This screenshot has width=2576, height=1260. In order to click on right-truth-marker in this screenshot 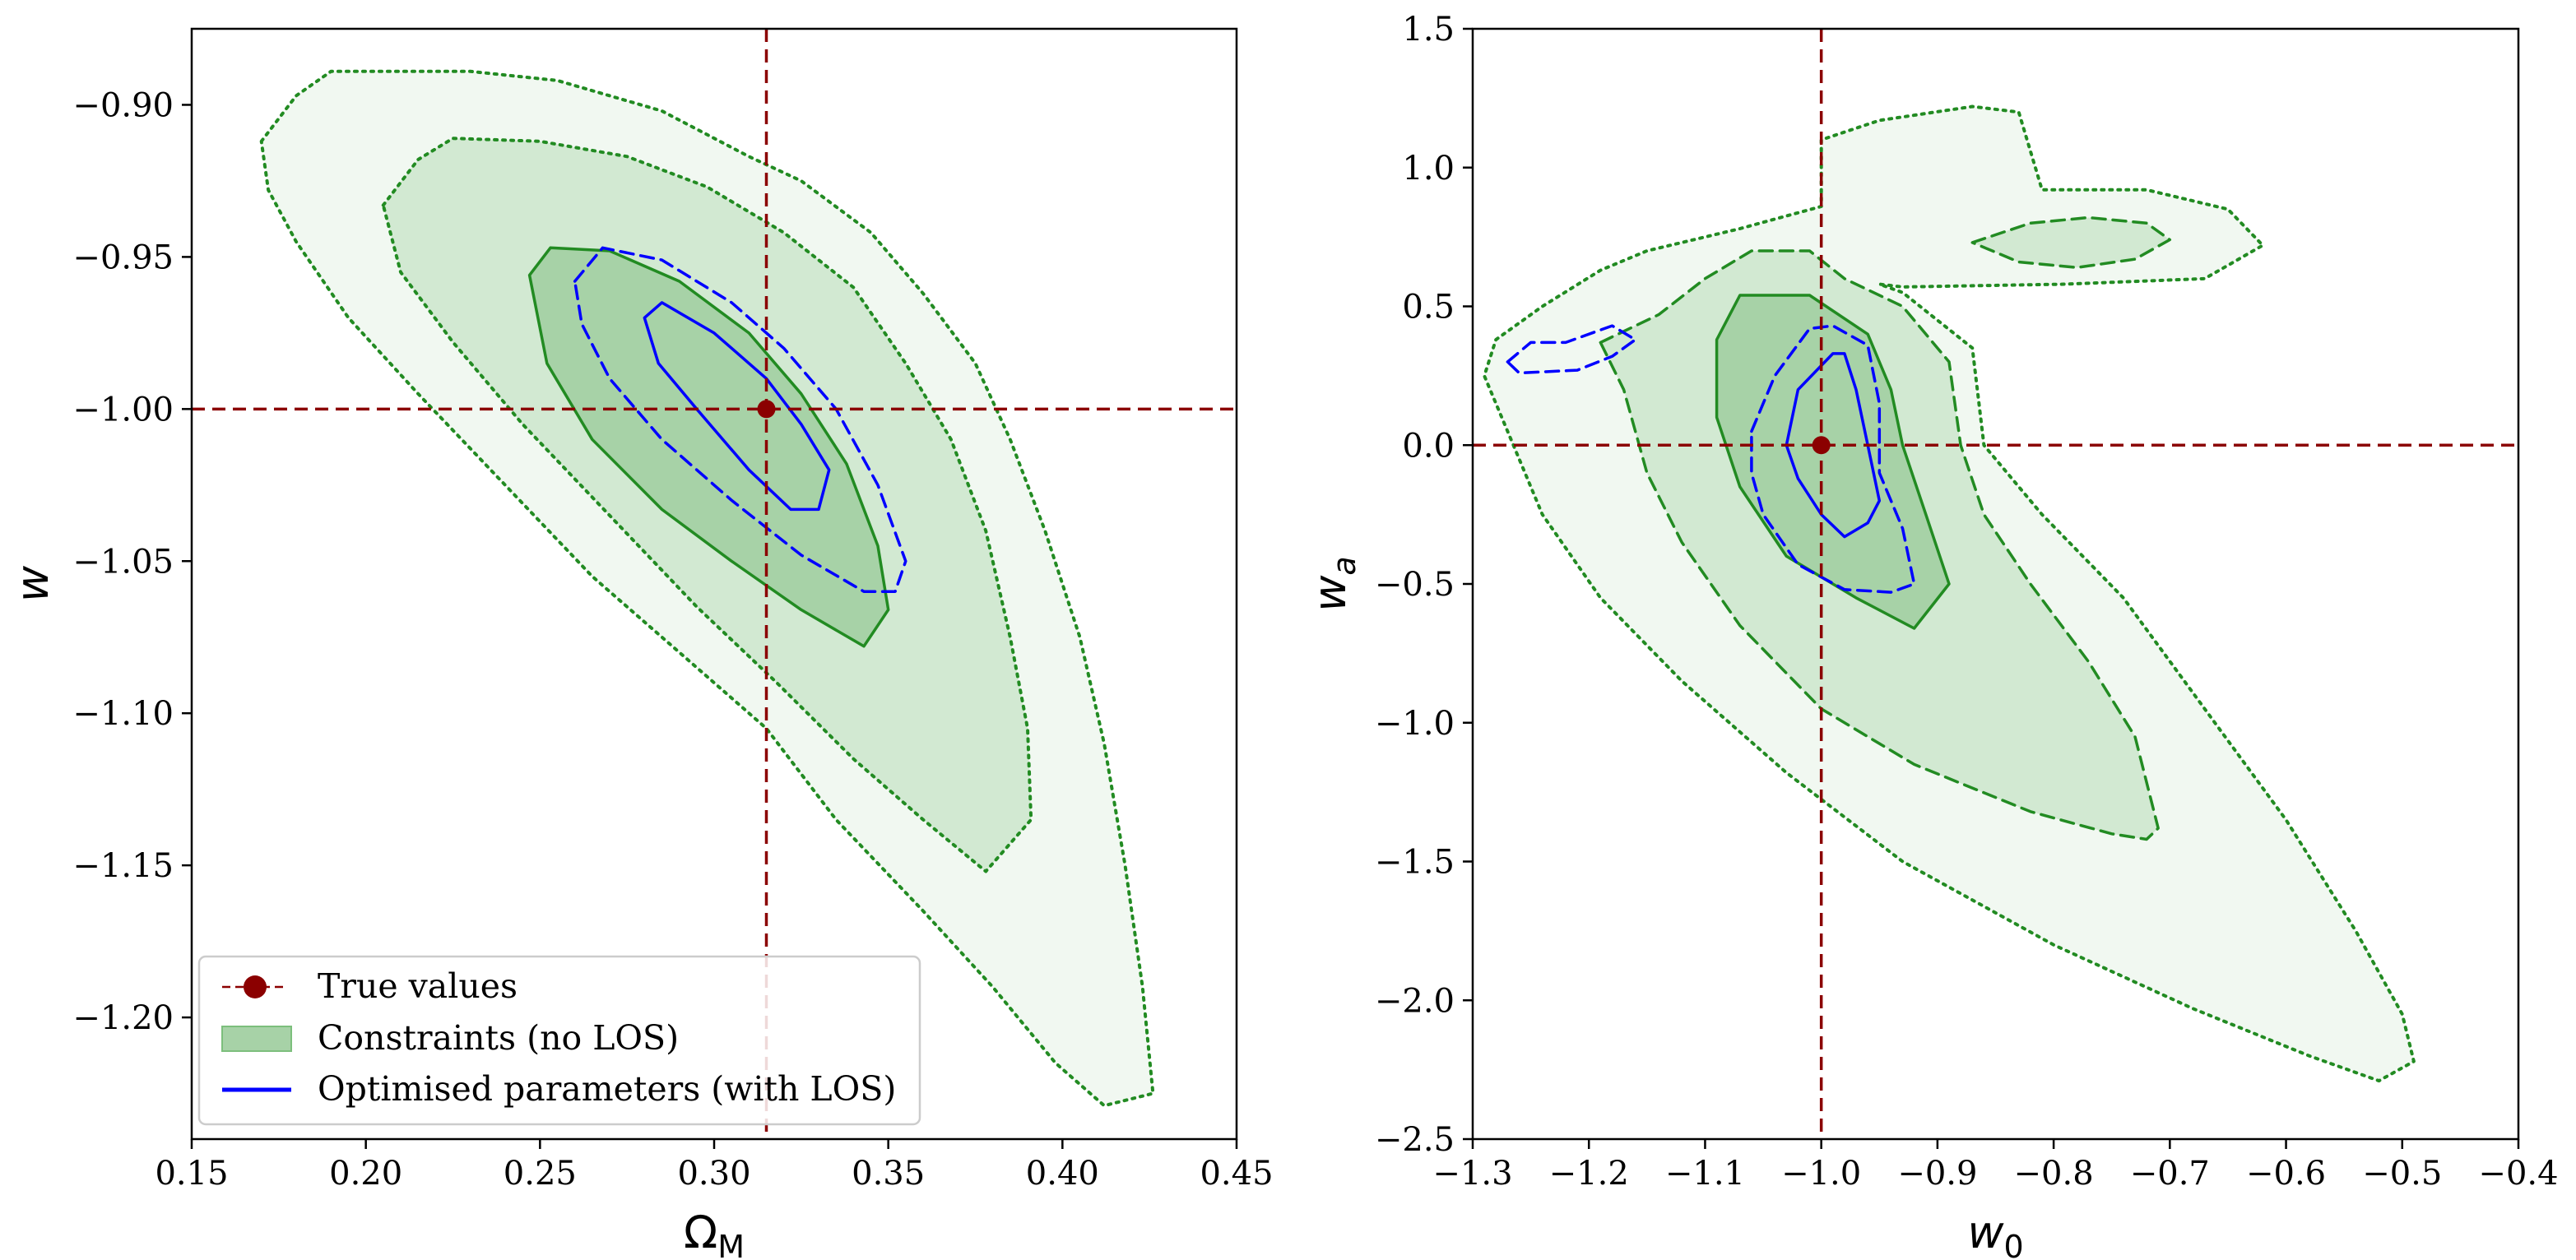, I will do `click(1821, 445)`.